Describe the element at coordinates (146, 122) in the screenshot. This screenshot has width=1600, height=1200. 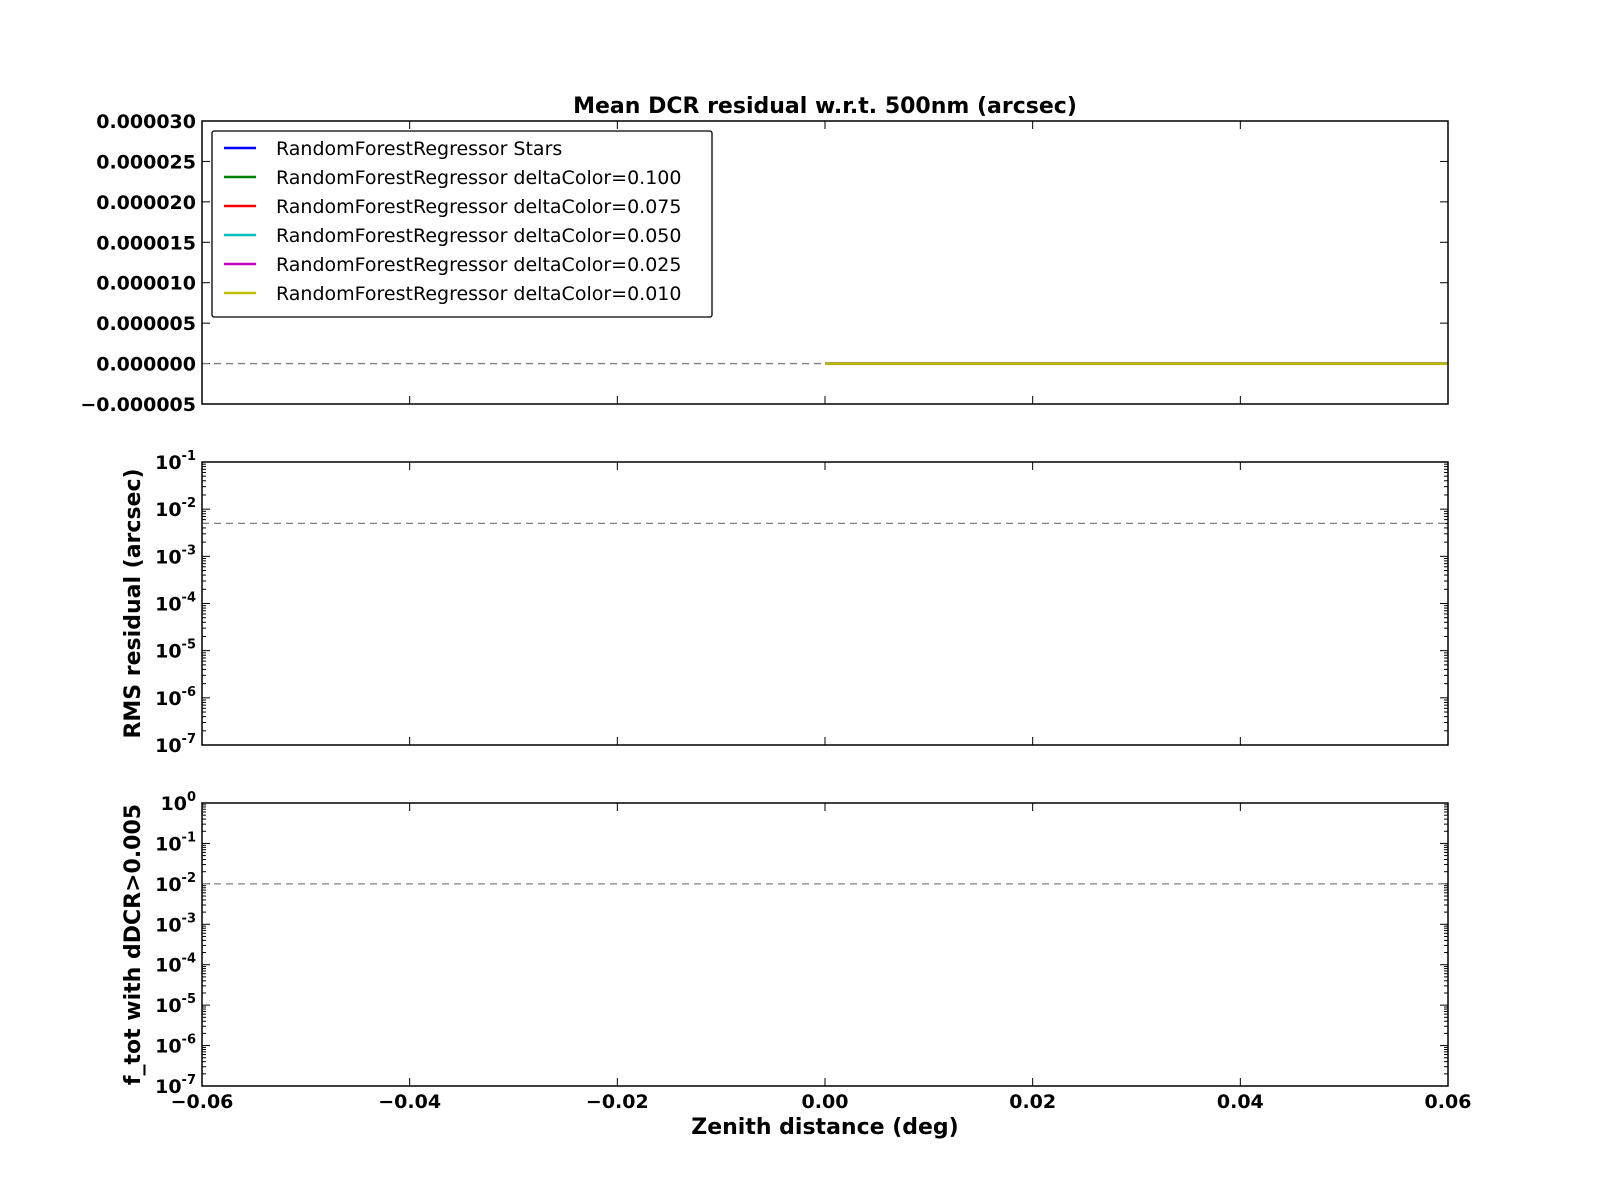
I see `y-tick-label: 0.000030` at that location.